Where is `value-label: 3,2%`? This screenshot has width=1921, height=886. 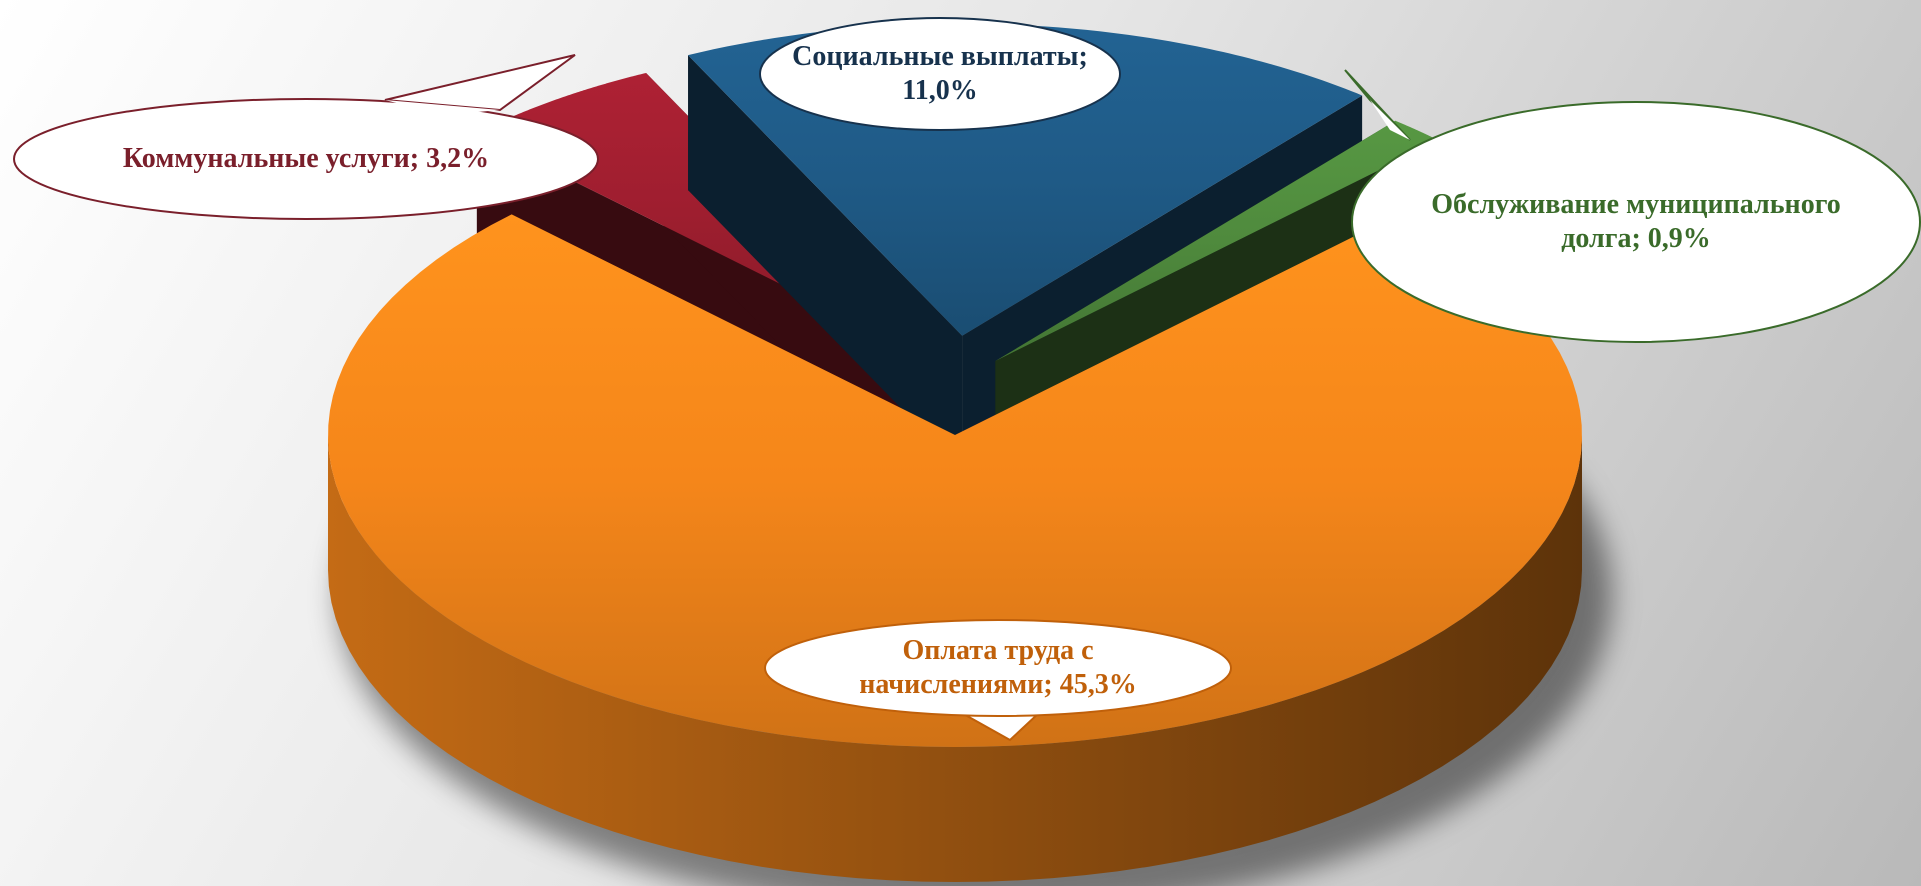 value-label: 3,2% is located at coordinates (458, 158).